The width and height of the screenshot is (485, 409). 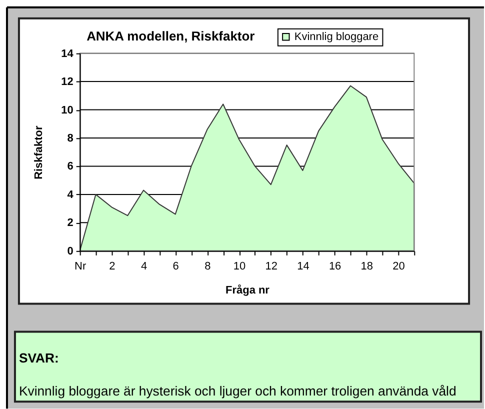 What do you see at coordinates (170, 36) in the screenshot?
I see `chart-title: ANKA modellen, Riskfaktor` at bounding box center [170, 36].